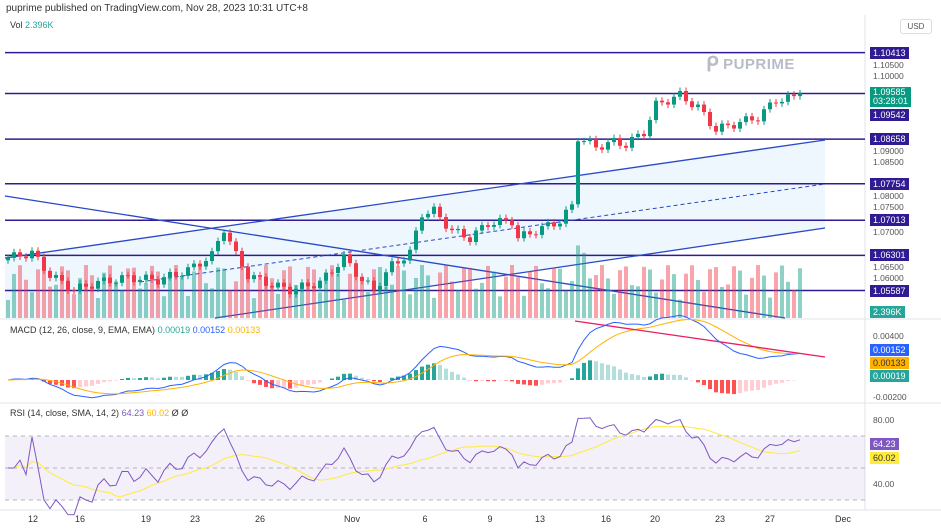  I want to click on macd-label: MACD (12, 26, close, 9, EMA, EMA), so click(83, 330).